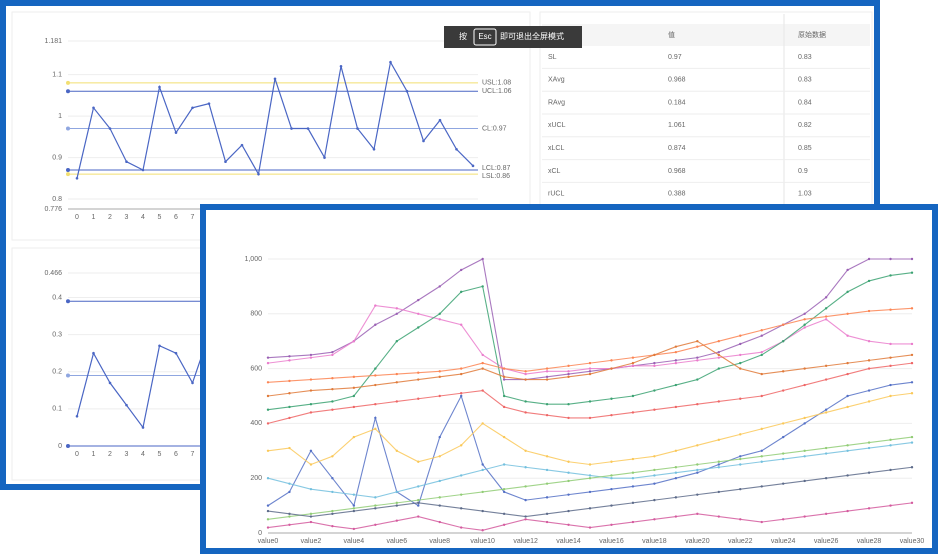 The width and height of the screenshot is (938, 554). What do you see at coordinates (677, 125) in the screenshot?
I see `table-cell: 1.061` at bounding box center [677, 125].